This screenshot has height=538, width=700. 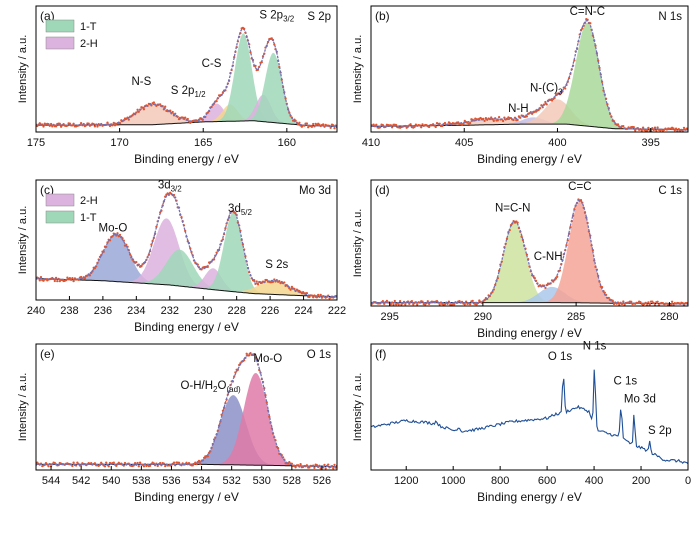 I want to click on x-tick-label: 238, so click(x=69, y=311).